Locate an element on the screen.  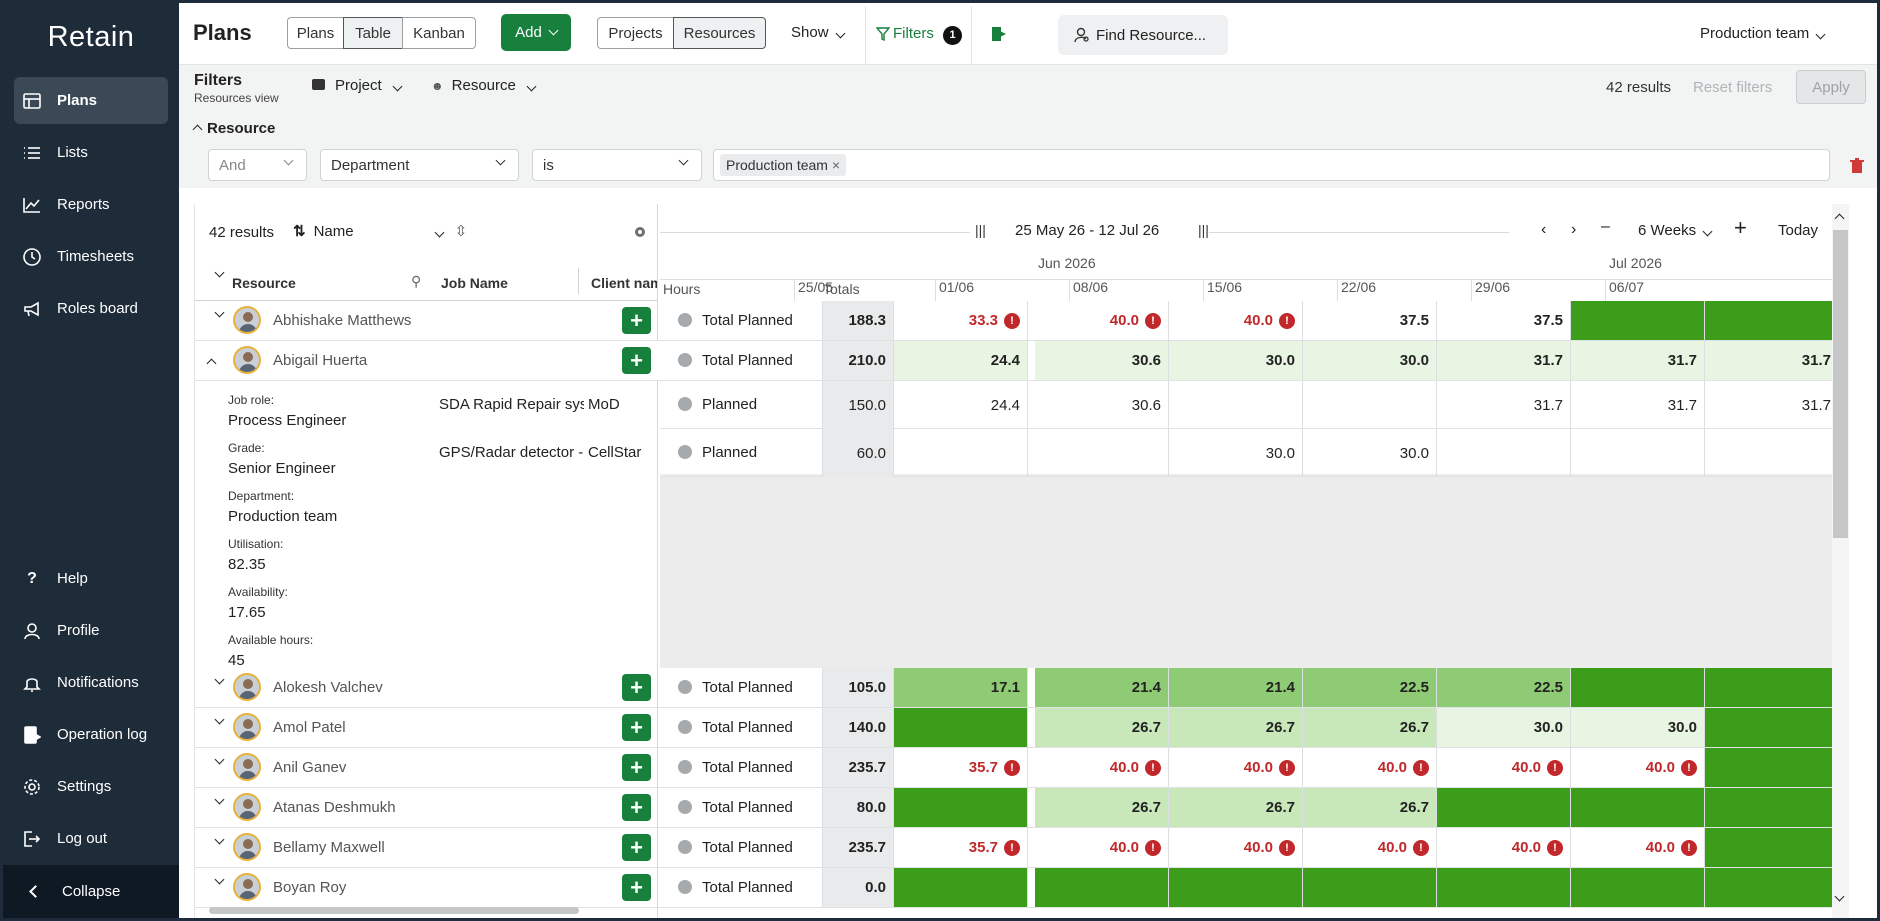
collapse-all-icon is located at coordinates (219, 272).